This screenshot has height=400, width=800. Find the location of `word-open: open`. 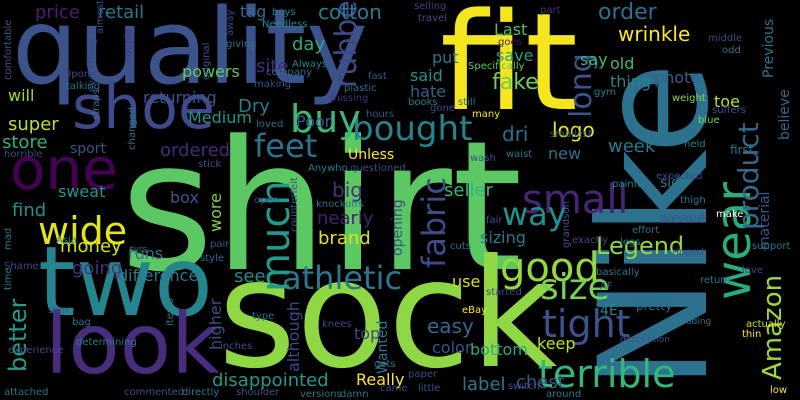

word-open: open is located at coordinates (266, 200).